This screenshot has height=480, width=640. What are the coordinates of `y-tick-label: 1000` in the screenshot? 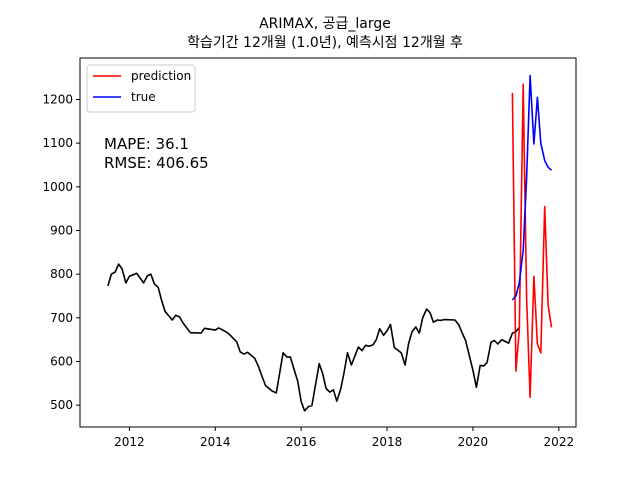 It's located at (57, 187).